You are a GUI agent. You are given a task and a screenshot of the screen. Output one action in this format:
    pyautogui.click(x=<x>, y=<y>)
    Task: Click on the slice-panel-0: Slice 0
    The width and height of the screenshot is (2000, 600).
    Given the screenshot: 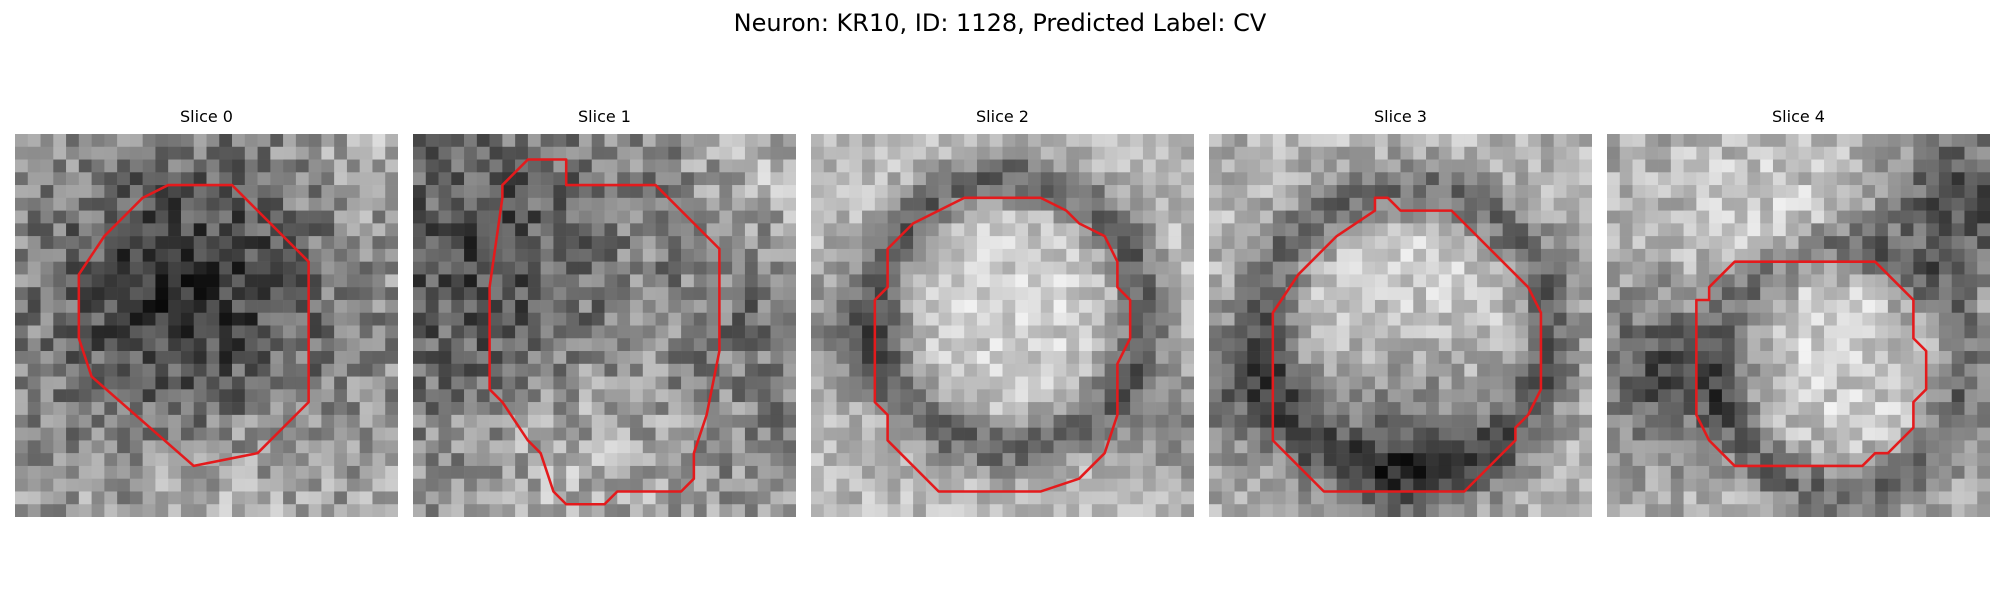 What is the action you would take?
    pyautogui.click(x=206, y=312)
    